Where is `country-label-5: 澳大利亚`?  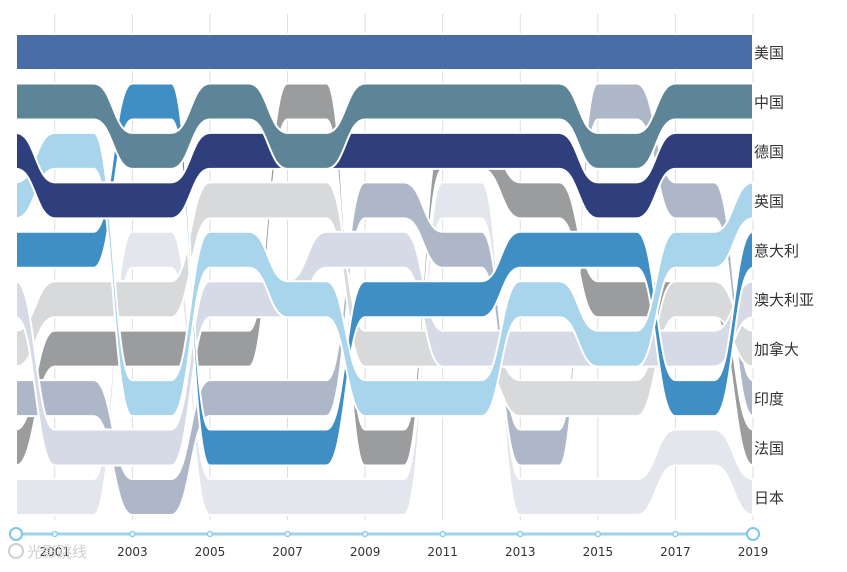 country-label-5: 澳大利亚 is located at coordinates (784, 300).